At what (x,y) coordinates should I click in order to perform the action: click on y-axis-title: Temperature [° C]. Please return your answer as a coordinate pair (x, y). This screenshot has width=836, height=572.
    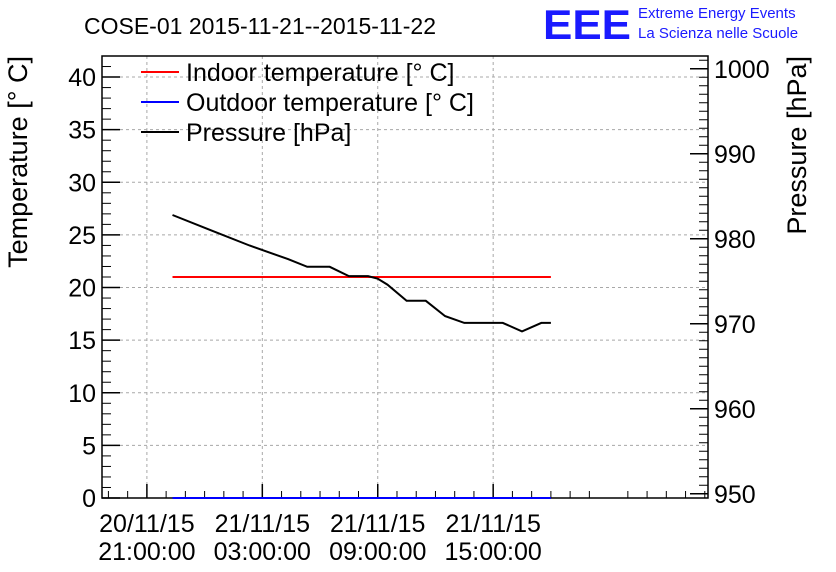
    Looking at the image, I should click on (18, 162).